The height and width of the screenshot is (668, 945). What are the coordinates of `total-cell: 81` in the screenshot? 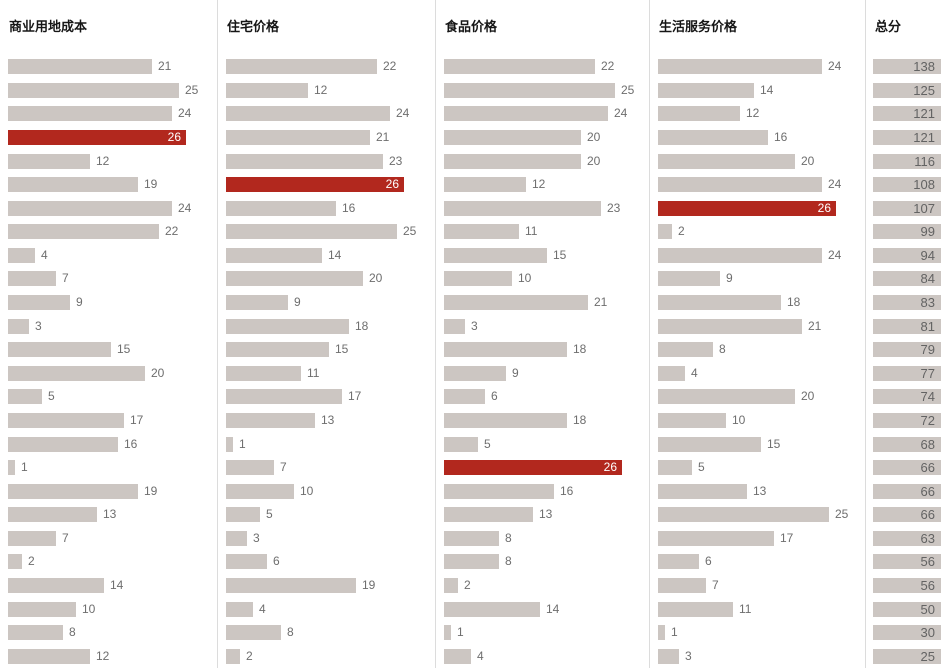 It's located at (905, 326).